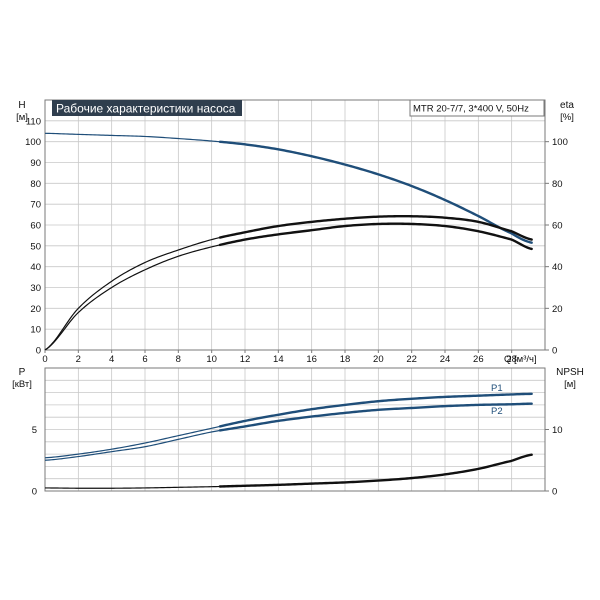 Image resolution: width=600 pixels, height=600 pixels. I want to click on model-label-background, so click(477, 108).